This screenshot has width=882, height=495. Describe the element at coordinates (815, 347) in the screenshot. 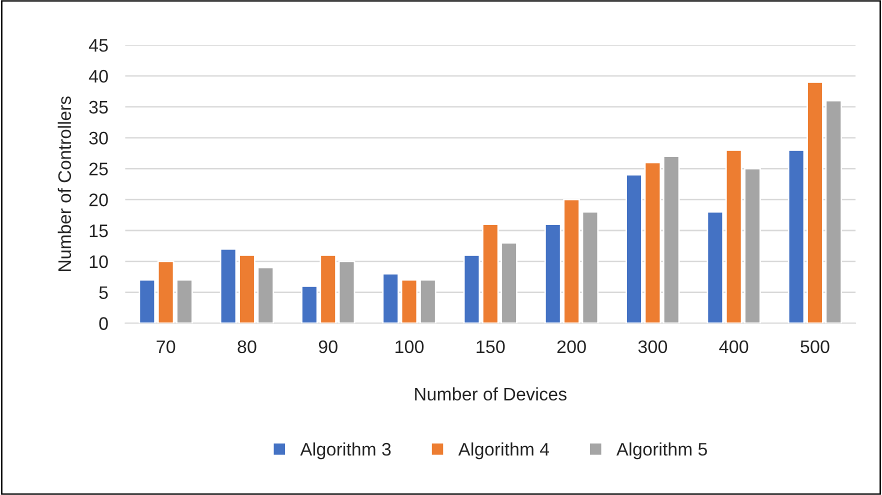

I see `x-tick-label: 500` at that location.